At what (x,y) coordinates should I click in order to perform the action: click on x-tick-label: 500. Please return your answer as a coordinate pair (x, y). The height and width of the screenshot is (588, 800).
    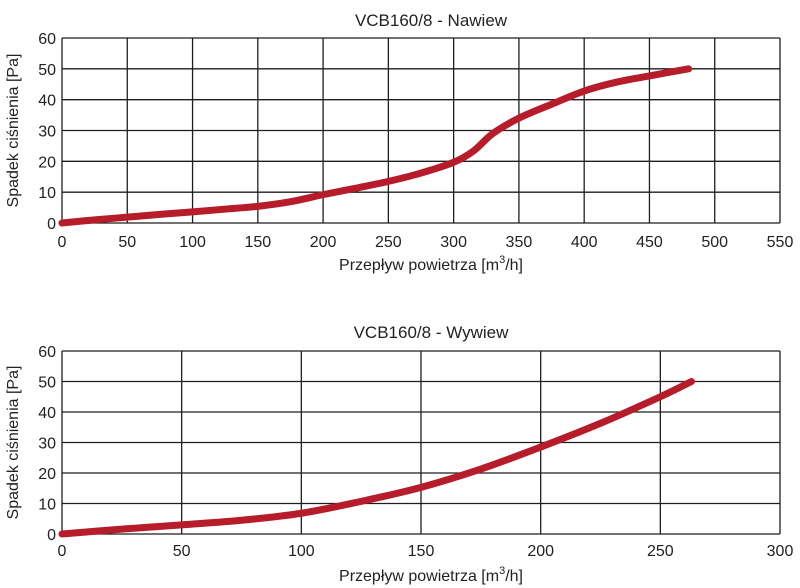
    Looking at the image, I should click on (714, 242).